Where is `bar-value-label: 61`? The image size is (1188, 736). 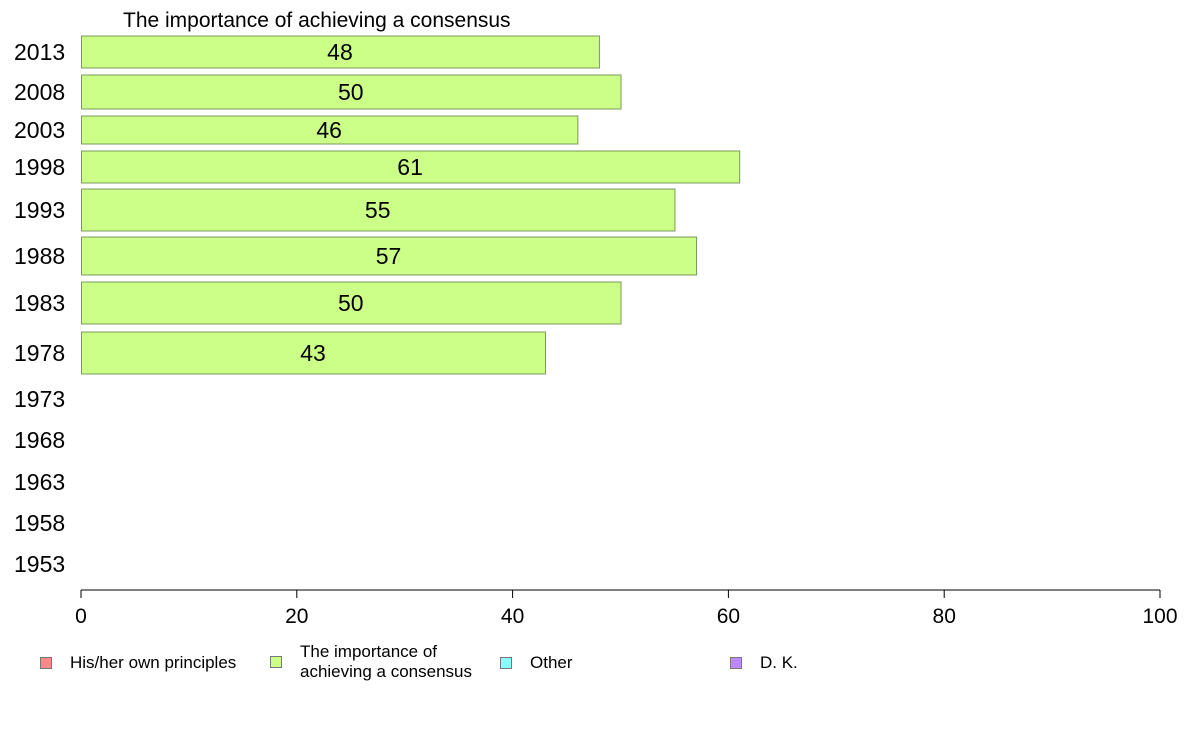 bar-value-label: 61 is located at coordinates (410, 167).